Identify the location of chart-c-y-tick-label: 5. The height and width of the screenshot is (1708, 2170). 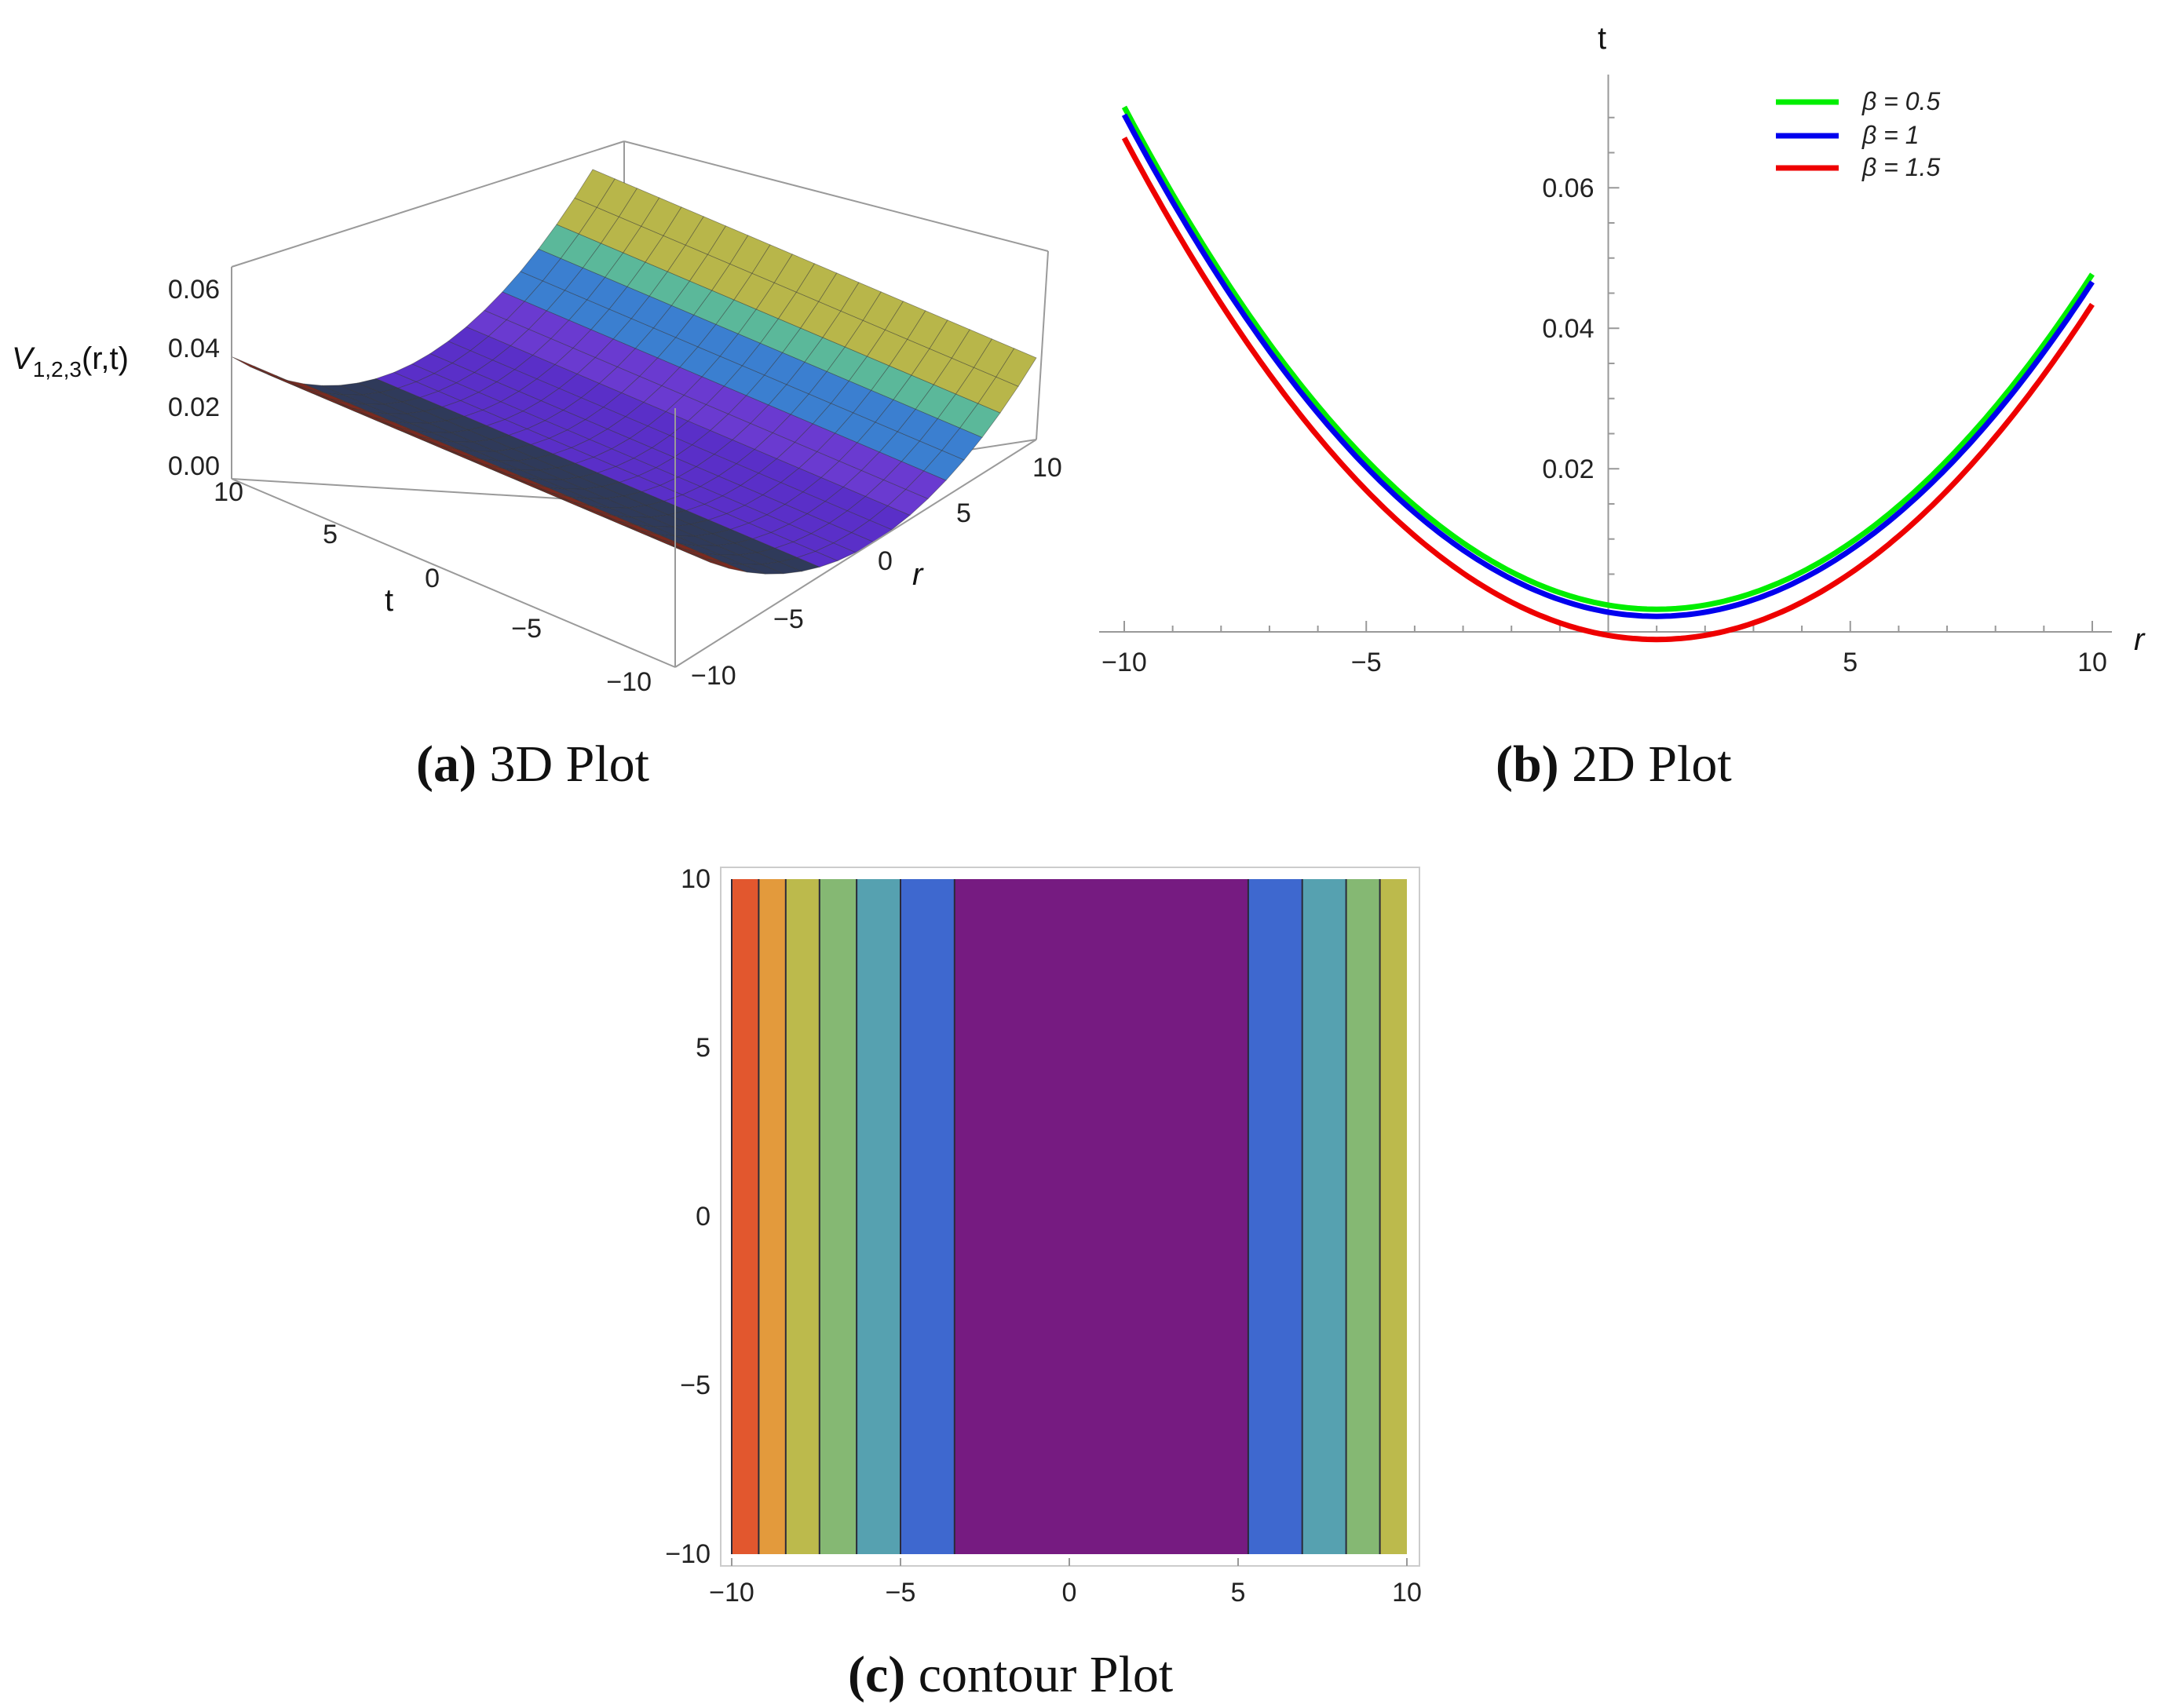
(703, 1048).